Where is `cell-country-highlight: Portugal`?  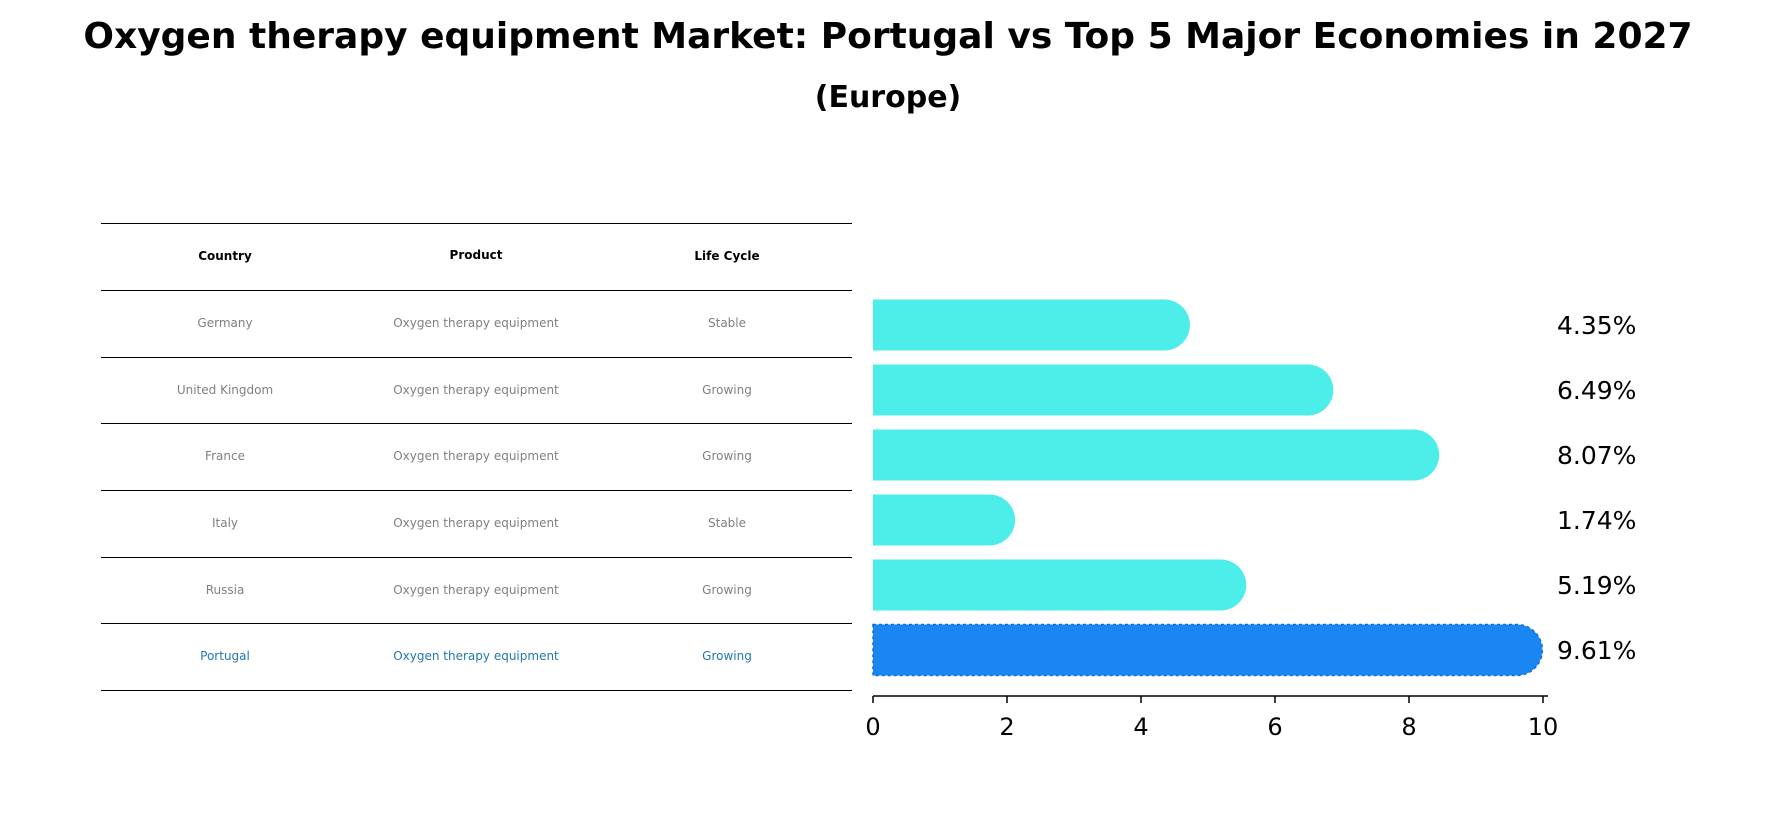 cell-country-highlight: Portugal is located at coordinates (225, 656).